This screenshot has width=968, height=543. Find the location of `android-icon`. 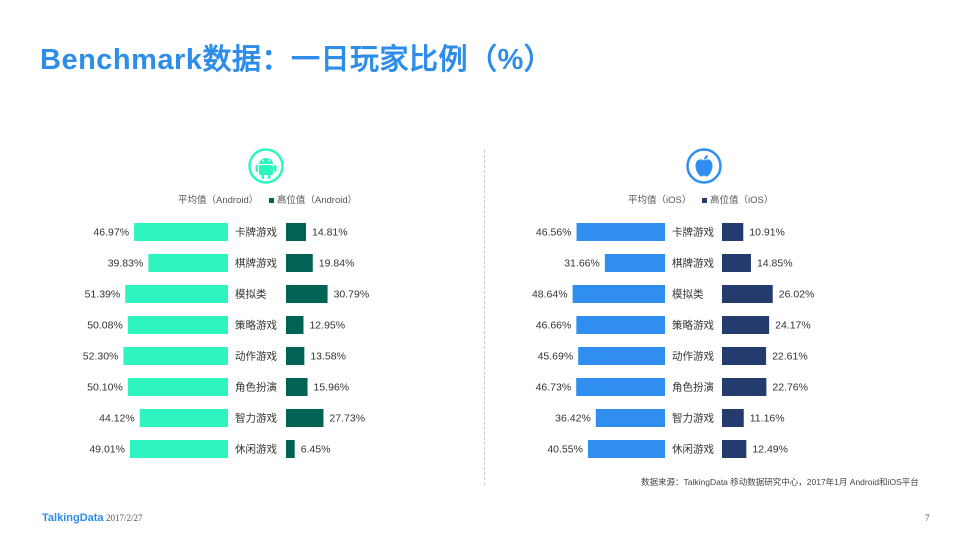

android-icon is located at coordinates (266, 166).